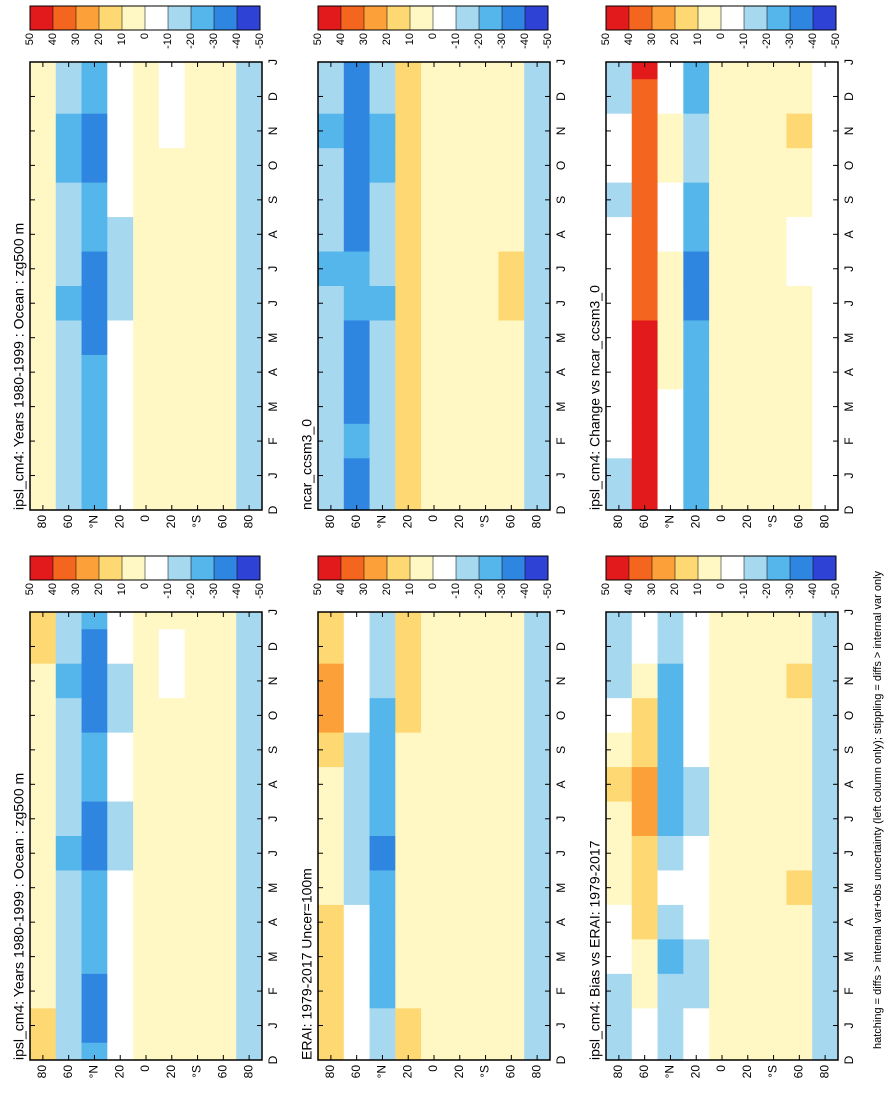  What do you see at coordinates (773, 1071) in the screenshot?
I see `y-tick-label: °S` at bounding box center [773, 1071].